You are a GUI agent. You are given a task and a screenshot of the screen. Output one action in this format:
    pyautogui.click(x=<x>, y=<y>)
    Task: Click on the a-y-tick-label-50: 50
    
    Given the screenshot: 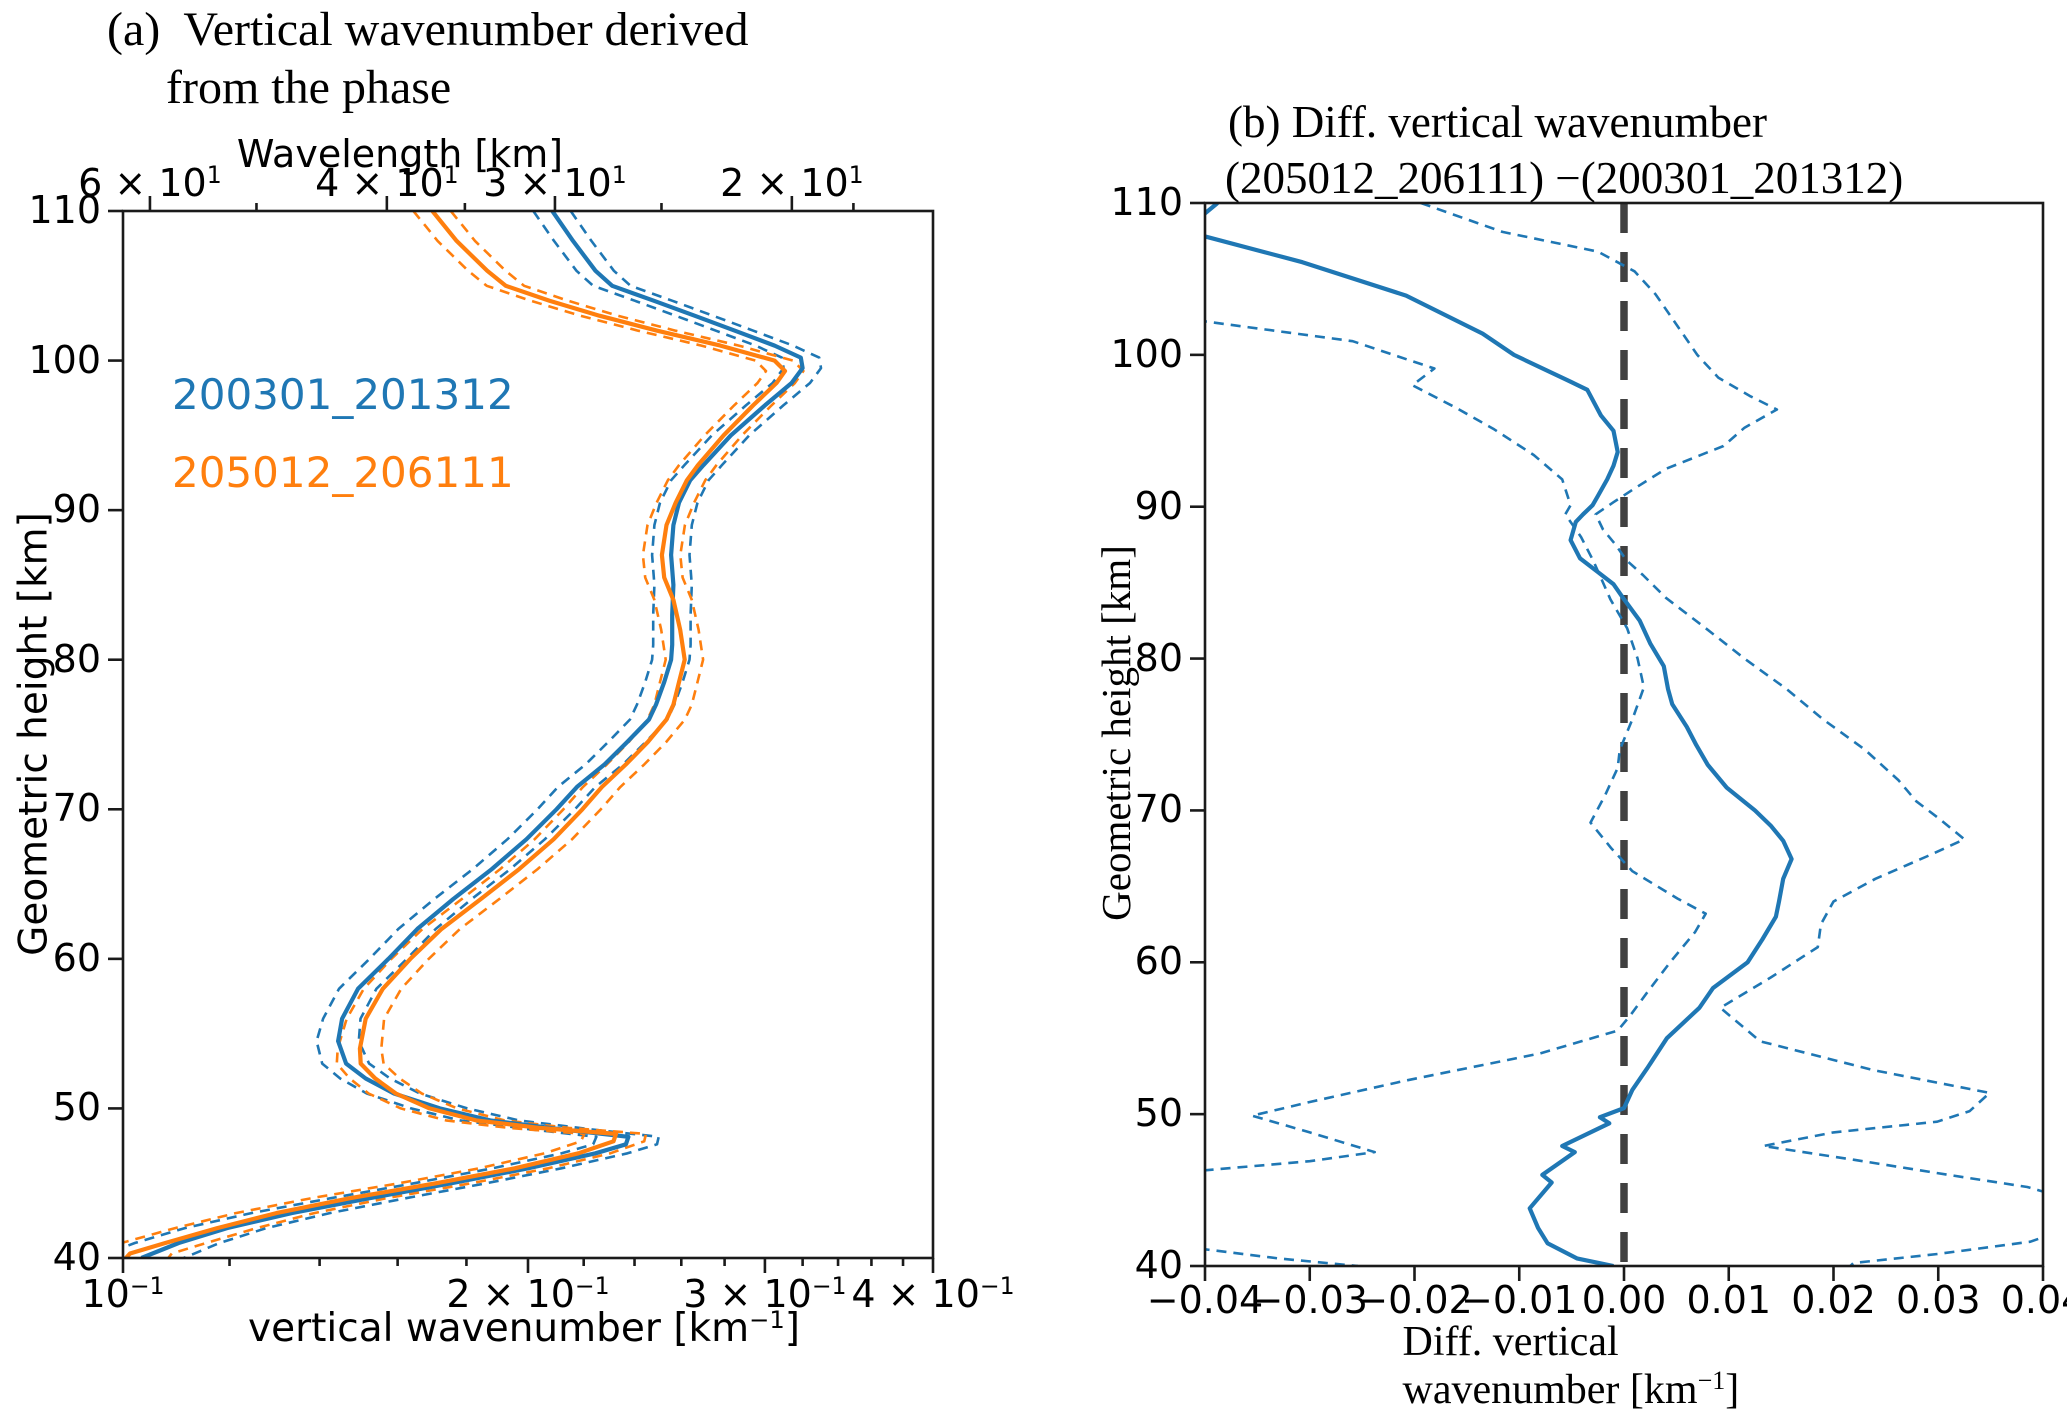 What is the action you would take?
    pyautogui.click(x=76, y=1107)
    